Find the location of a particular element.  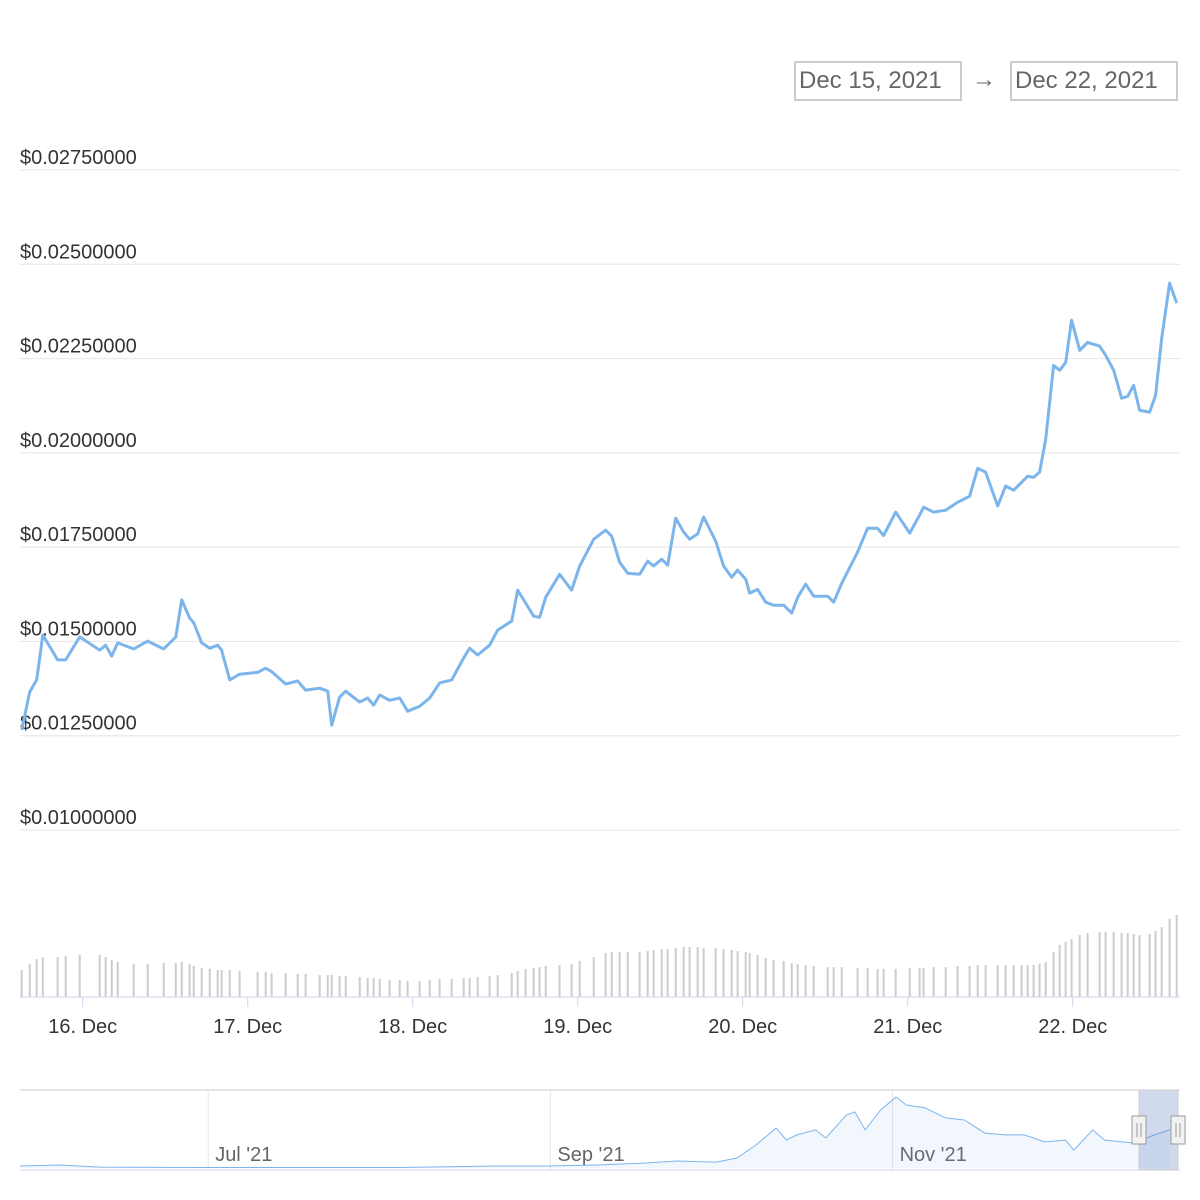

y-tick-label: $0.01000000 is located at coordinates (78, 818).